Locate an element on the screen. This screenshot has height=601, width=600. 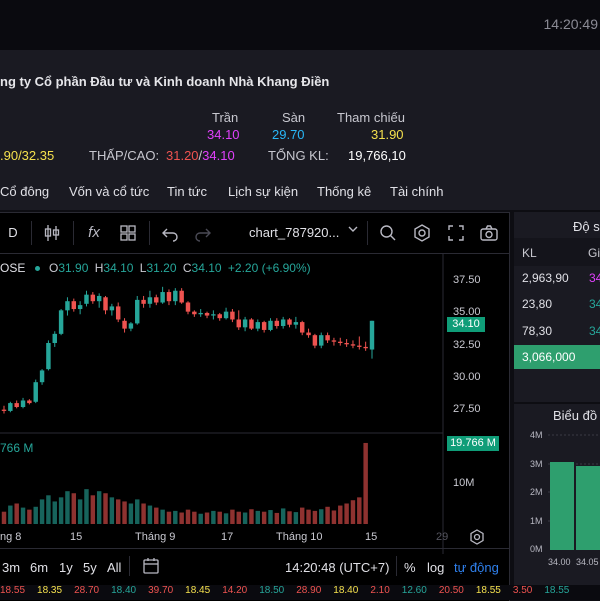
market-status-dot is located at coordinates (37, 268).